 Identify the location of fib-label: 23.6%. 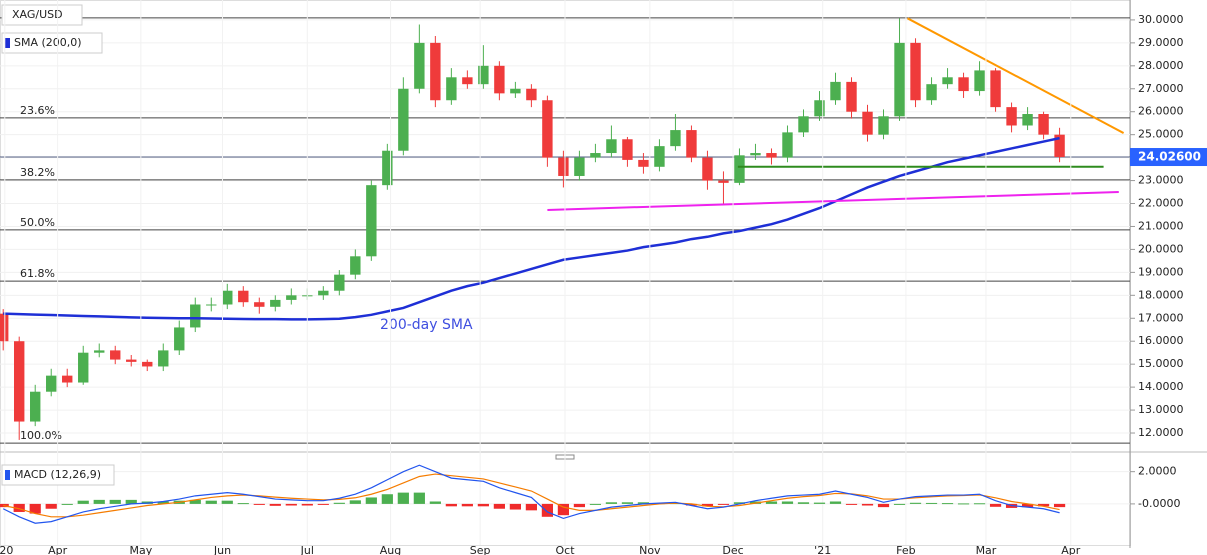
(37, 110).